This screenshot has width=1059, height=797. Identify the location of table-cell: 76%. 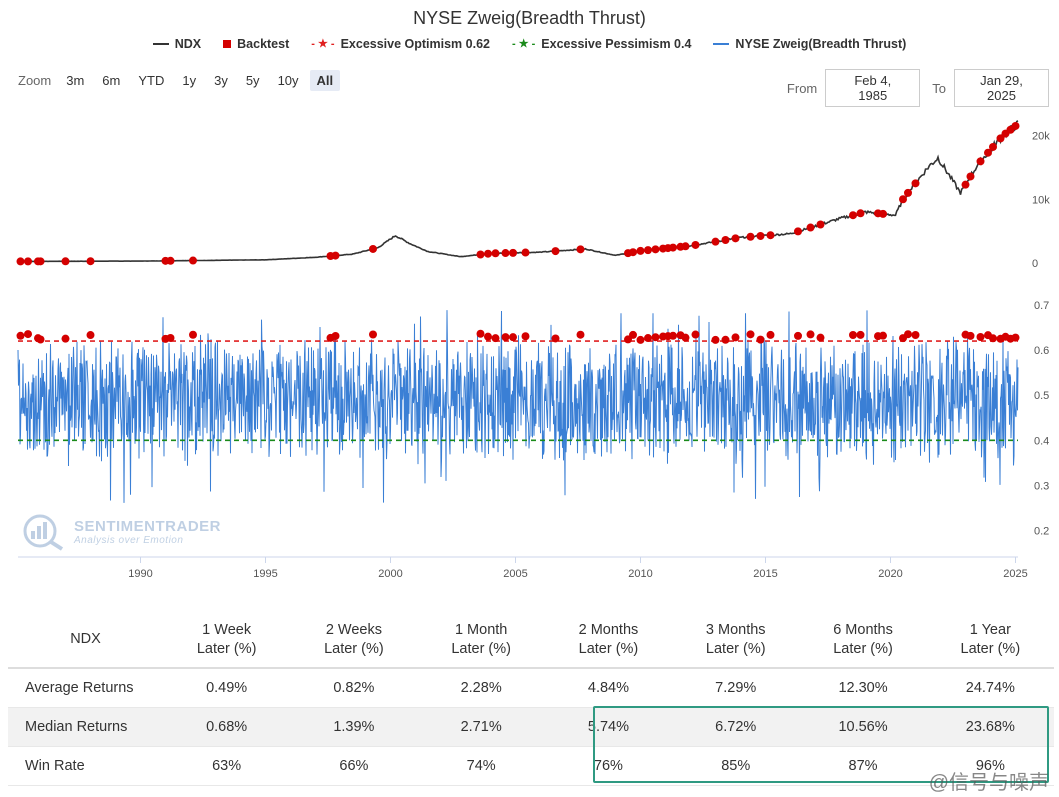
(608, 766).